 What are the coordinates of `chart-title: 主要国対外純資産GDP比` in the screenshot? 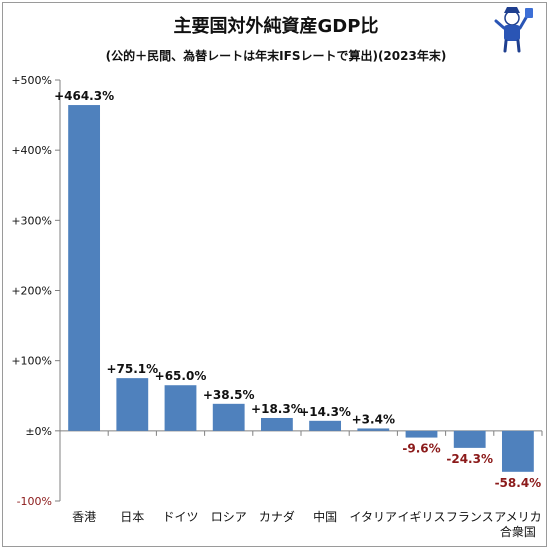 It's located at (276, 26).